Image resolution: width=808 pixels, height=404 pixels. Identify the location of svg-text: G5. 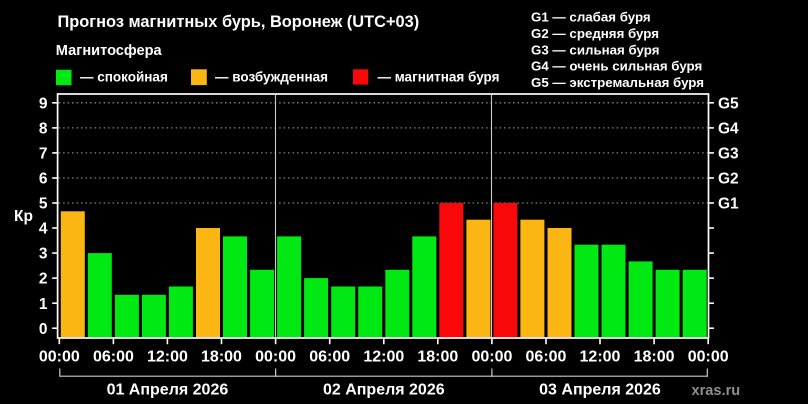
(728, 103).